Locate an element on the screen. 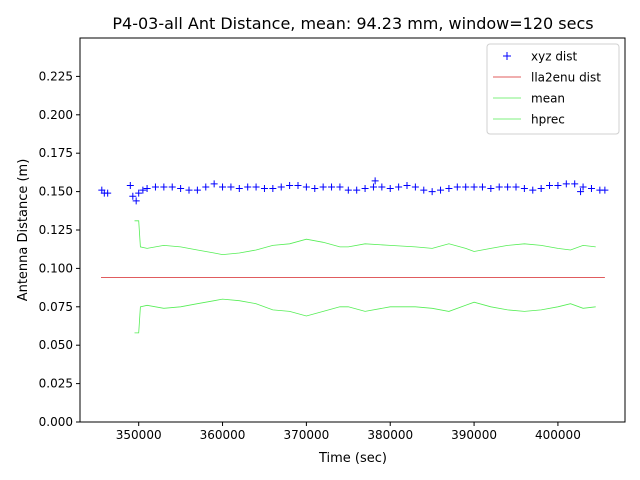 This screenshot has height=480, width=640. y-tick-label: 0.100 is located at coordinates (56, 268).